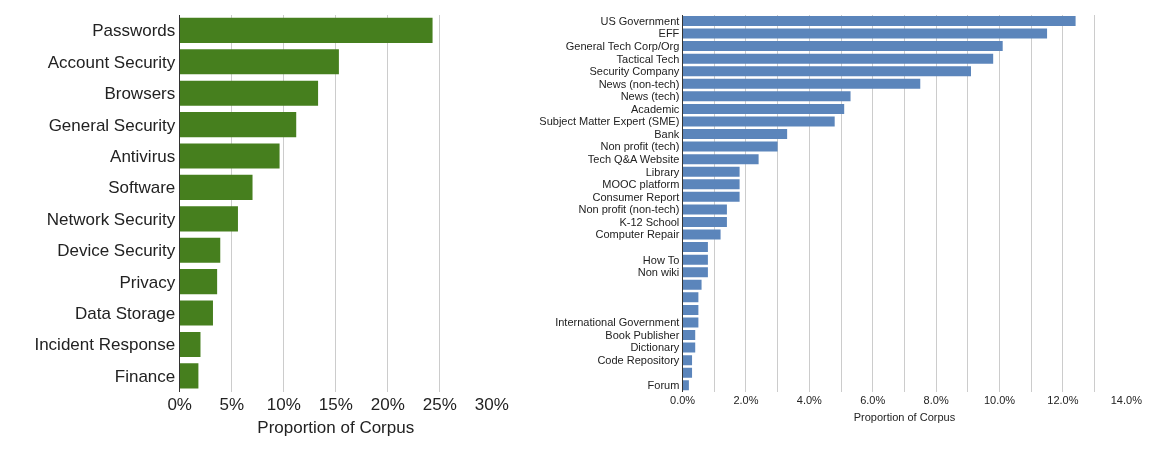  What do you see at coordinates (283, 404) in the screenshot?
I see `x-tick-label: 10%` at bounding box center [283, 404].